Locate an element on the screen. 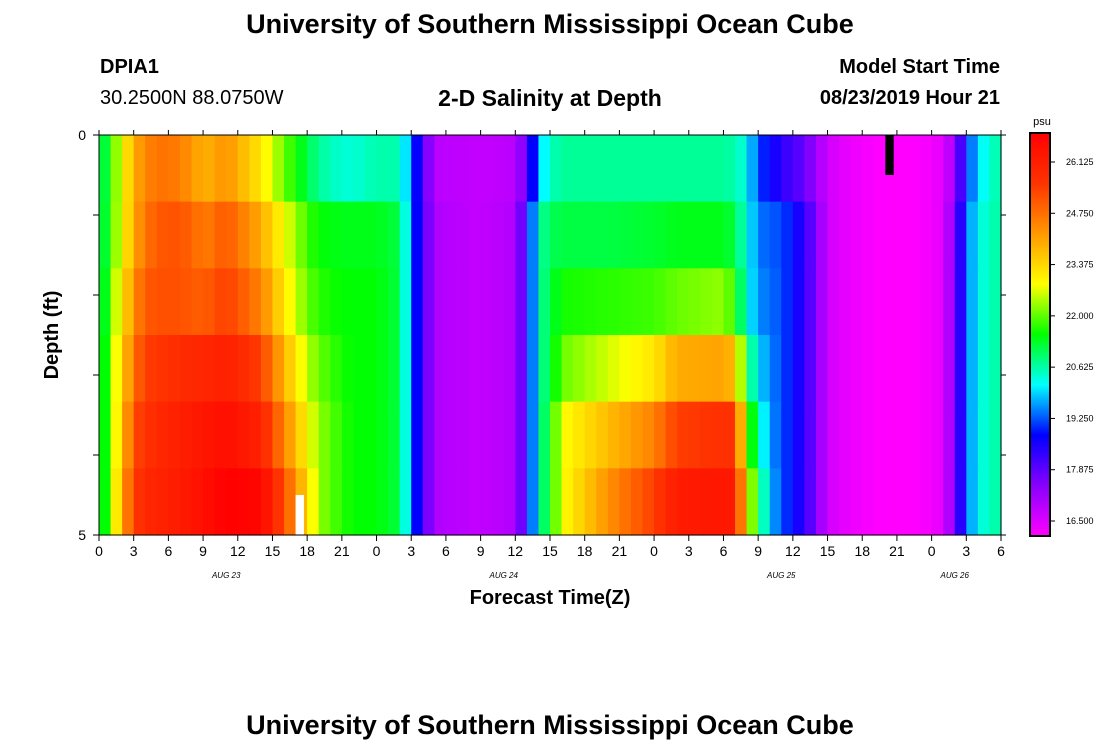 This screenshot has height=750, width=1100. x-tick-label: 0 is located at coordinates (932, 551).